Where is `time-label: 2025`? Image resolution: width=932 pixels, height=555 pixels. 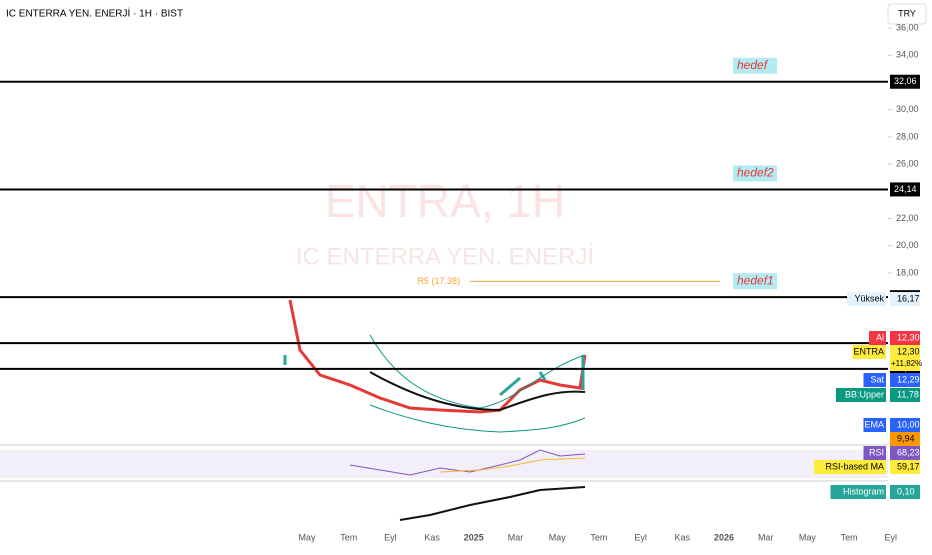
time-label: 2025 is located at coordinates (474, 537).